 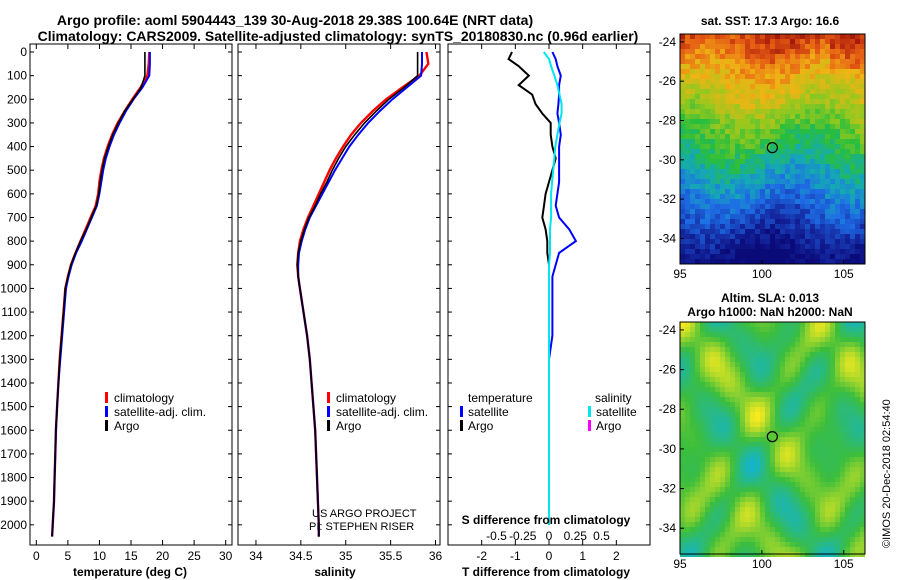 What do you see at coordinates (613, 398) in the screenshot?
I see `legend-title-salinity: salinity` at bounding box center [613, 398].